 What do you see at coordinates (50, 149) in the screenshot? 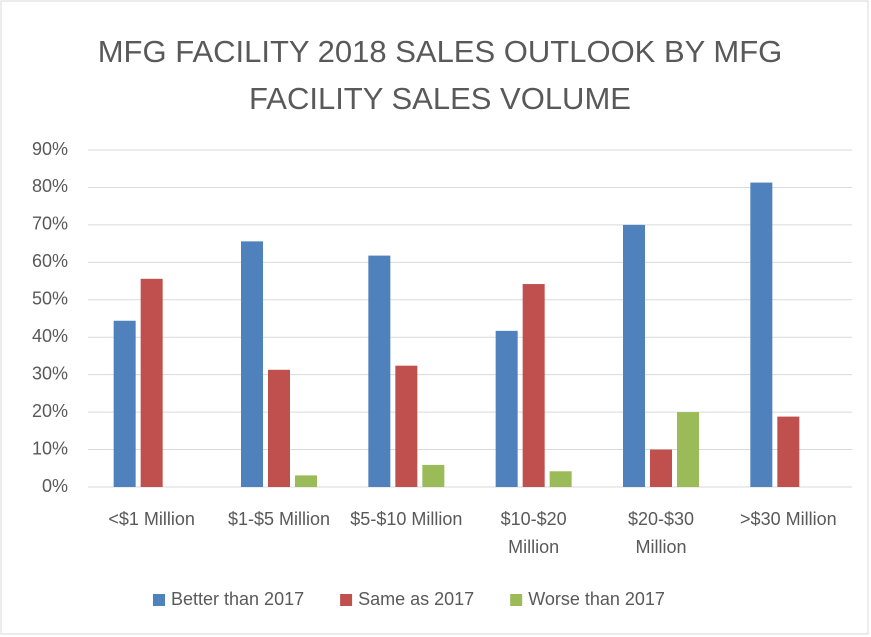
I see `y-tick-label: 90%` at bounding box center [50, 149].